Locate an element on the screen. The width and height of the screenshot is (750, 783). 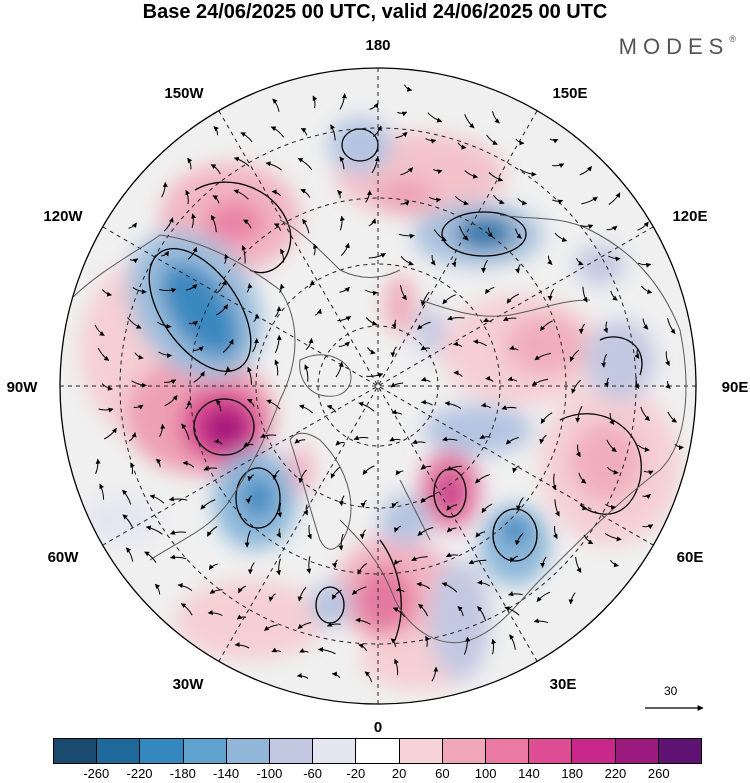
lon-label-180: 180 is located at coordinates (377, 45).